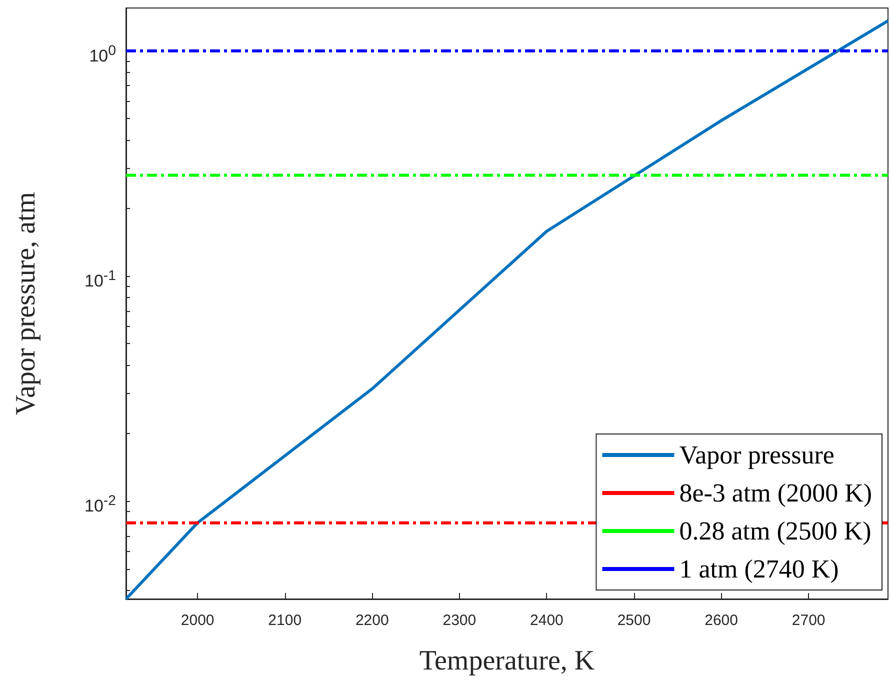  What do you see at coordinates (102, 54) in the screenshot?
I see `y-tick-label: 10$^{0}$` at bounding box center [102, 54].